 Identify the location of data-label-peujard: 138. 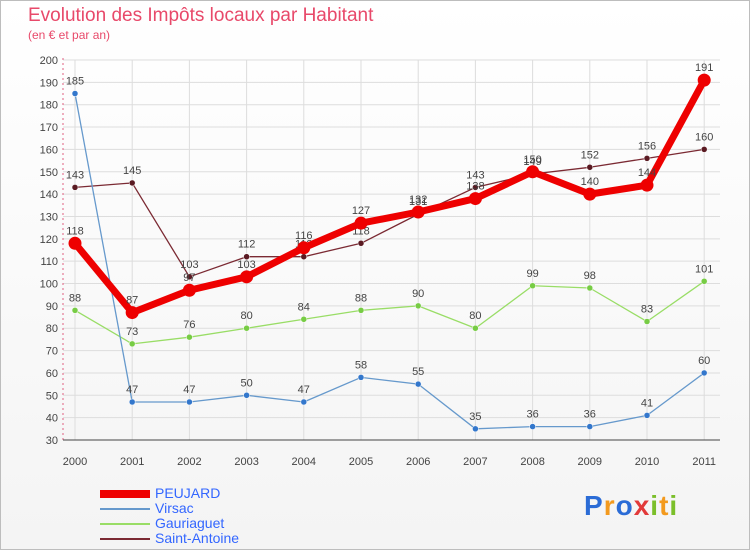
(475, 187).